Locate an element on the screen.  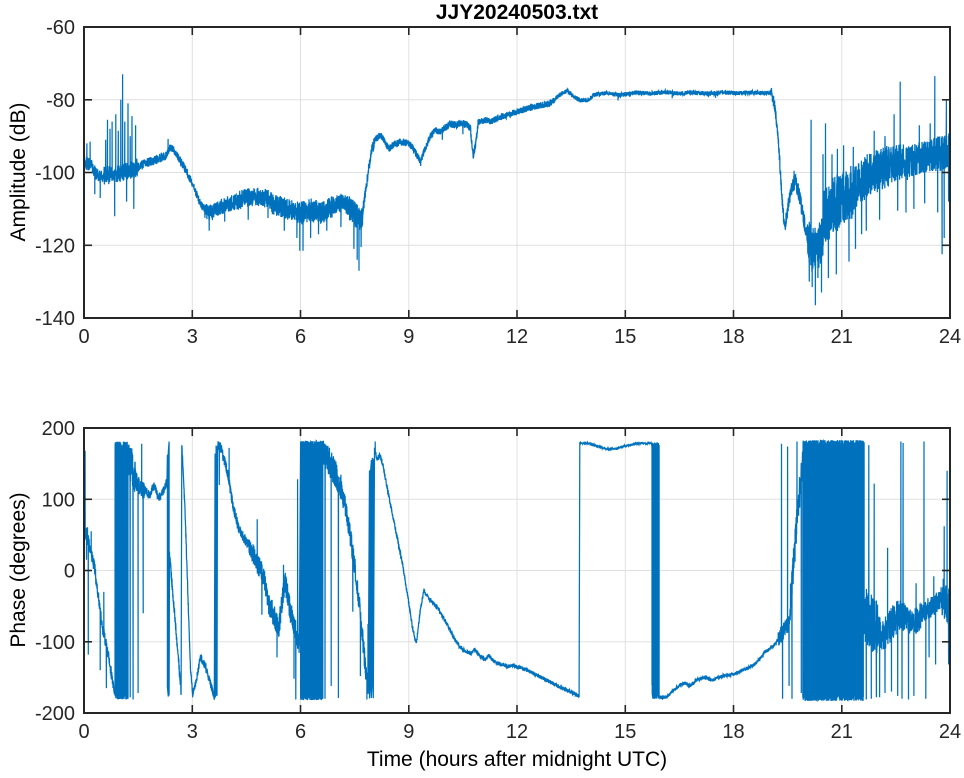
y-tick-label: 0 is located at coordinates (69, 572).